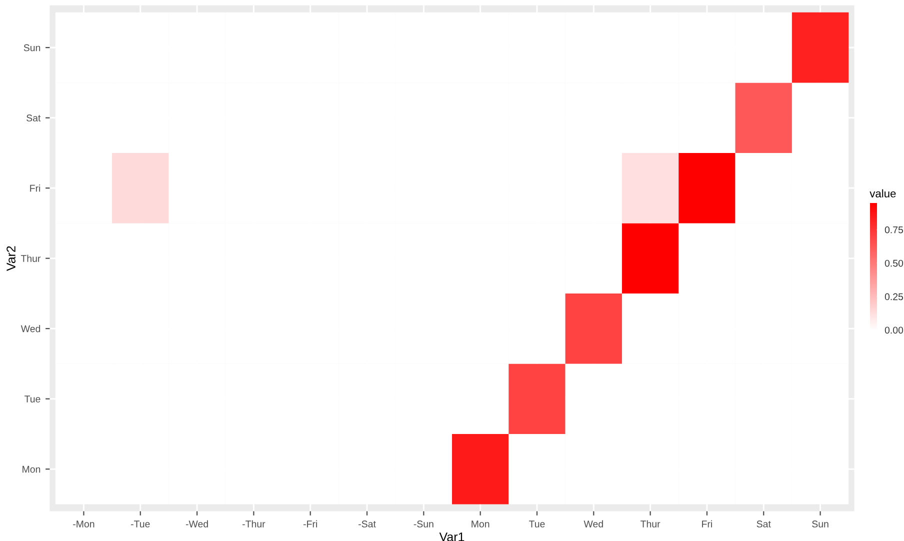  Describe the element at coordinates (650, 524) in the screenshot. I see `x-tick-label: Thur` at that location.